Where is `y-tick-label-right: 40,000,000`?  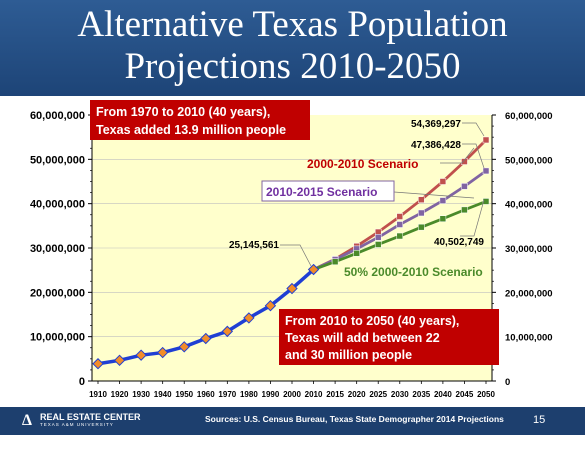 y-tick-label-right: 40,000,000 is located at coordinates (529, 205).